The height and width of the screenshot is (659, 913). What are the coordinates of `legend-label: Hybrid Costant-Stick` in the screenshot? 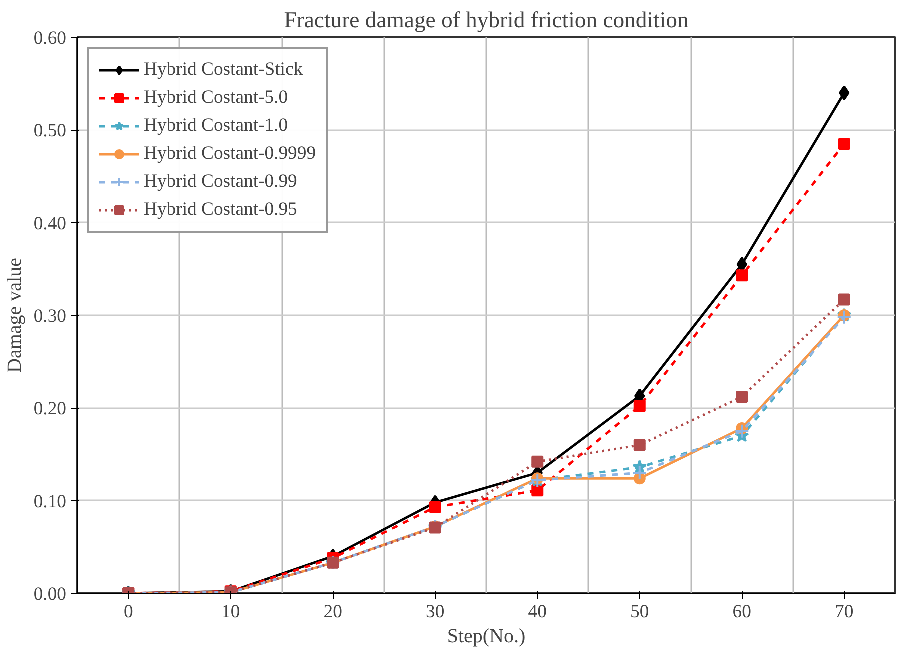 It's located at (224, 70).